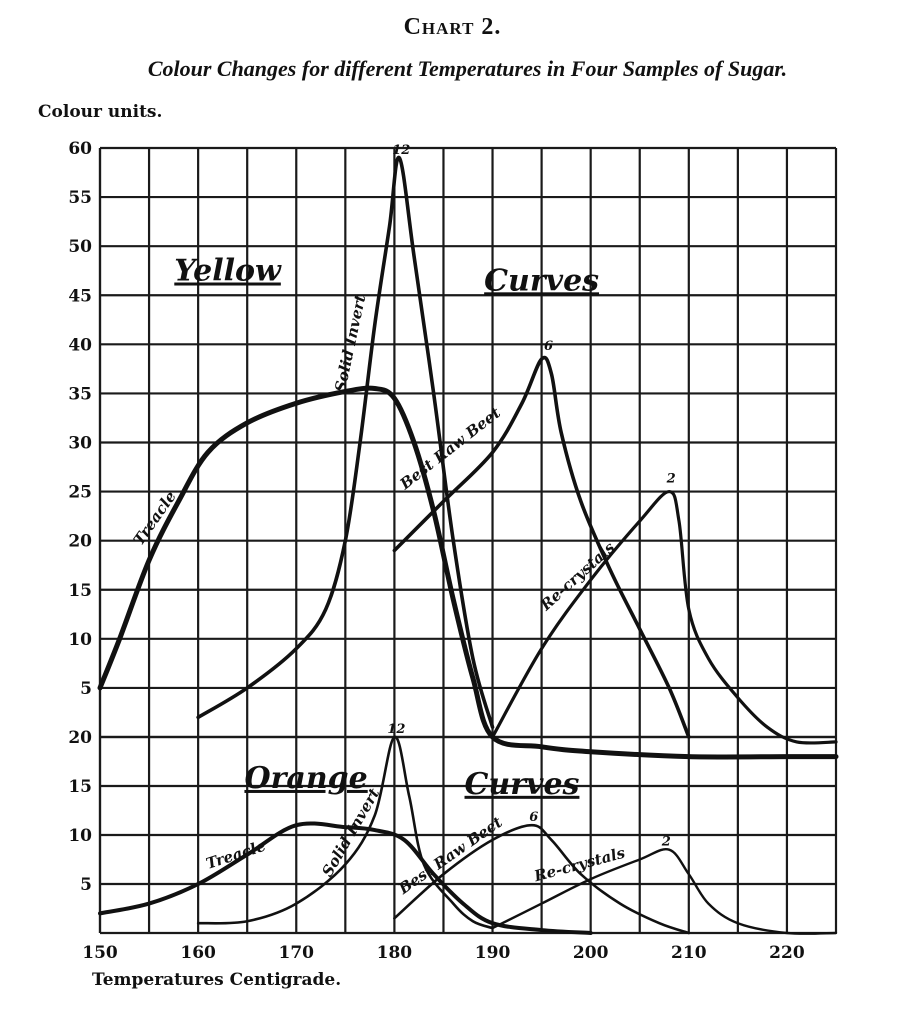 This screenshot has width=905, height=1023. I want to click on x-tick-label: 160, so click(198, 953).